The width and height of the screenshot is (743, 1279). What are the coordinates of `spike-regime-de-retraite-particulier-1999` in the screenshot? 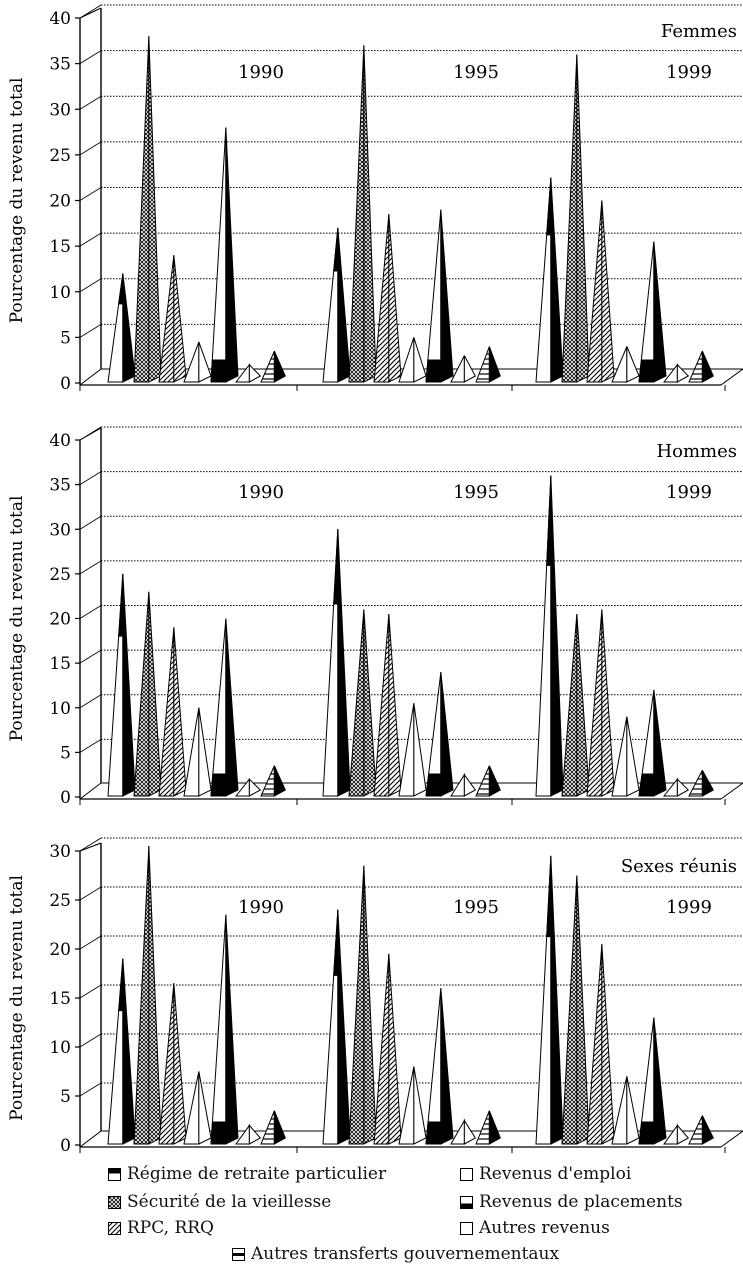 It's located at (549, 280).